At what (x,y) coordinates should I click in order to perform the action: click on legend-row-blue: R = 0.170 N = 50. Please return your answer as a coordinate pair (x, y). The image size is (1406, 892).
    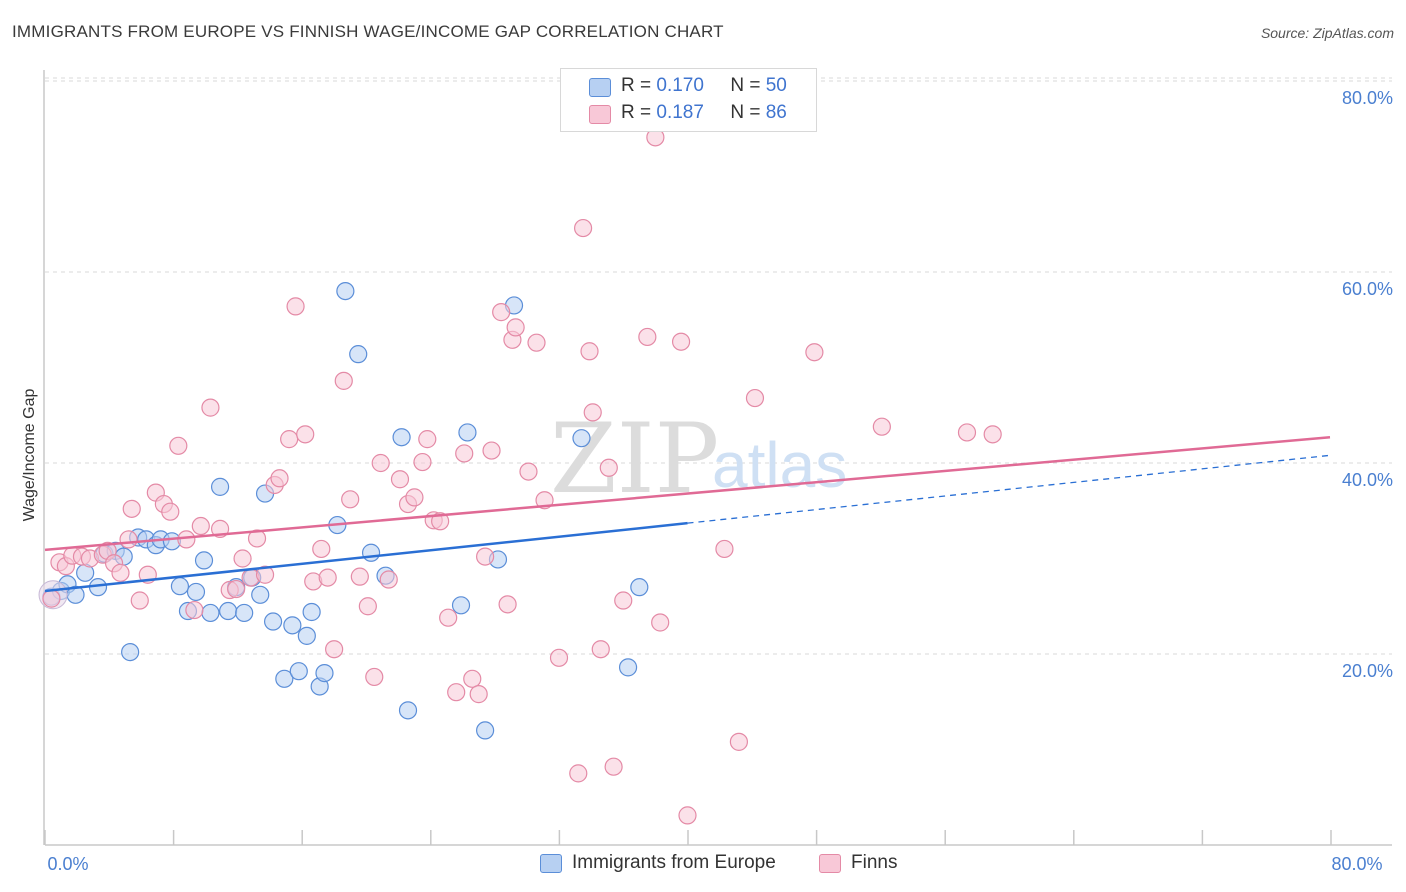
    Looking at the image, I should click on (704, 86).